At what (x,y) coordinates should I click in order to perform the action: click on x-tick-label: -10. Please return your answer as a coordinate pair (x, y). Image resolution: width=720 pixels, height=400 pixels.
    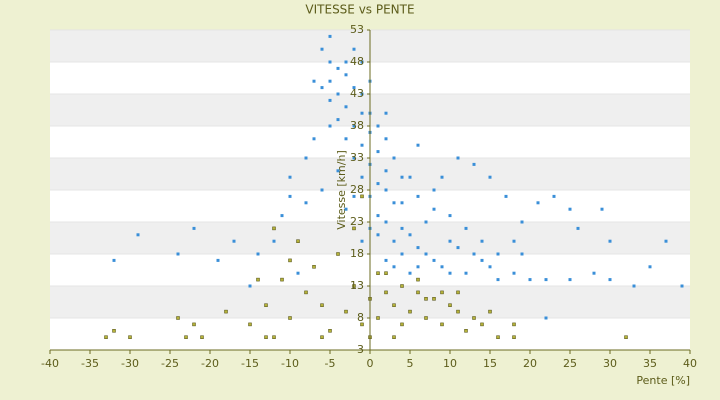
    Looking at the image, I should click on (290, 363).